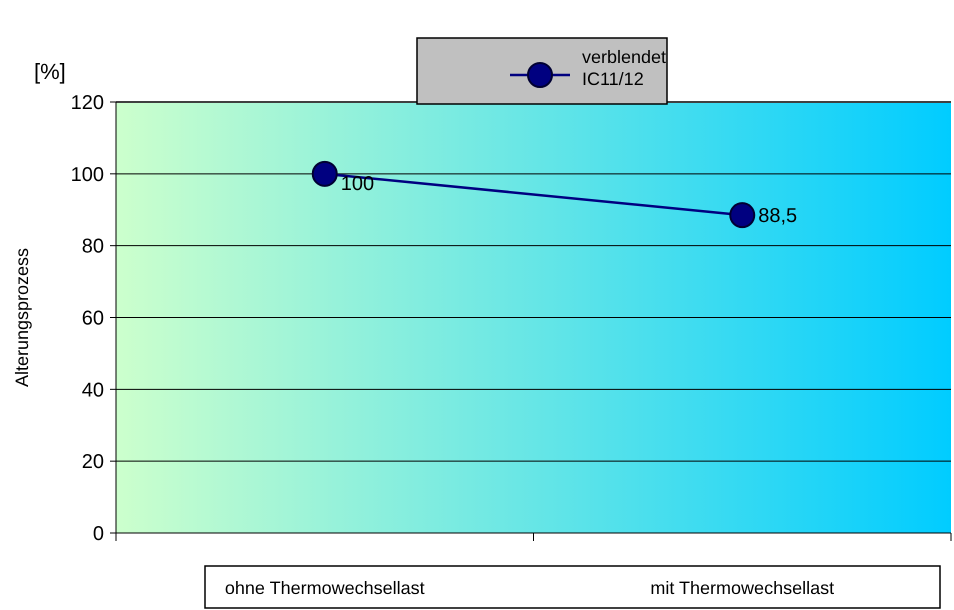  I want to click on y-tick-label: 100, so click(87, 175).